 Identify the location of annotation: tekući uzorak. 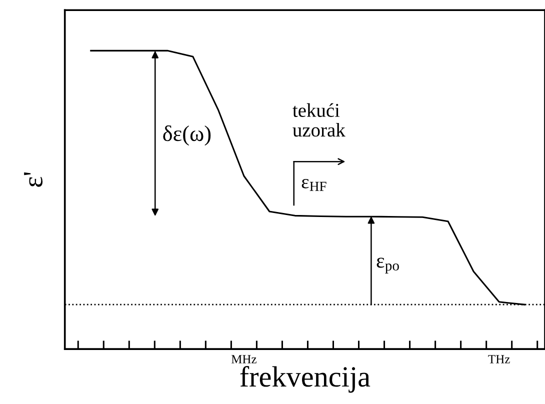
(319, 120).